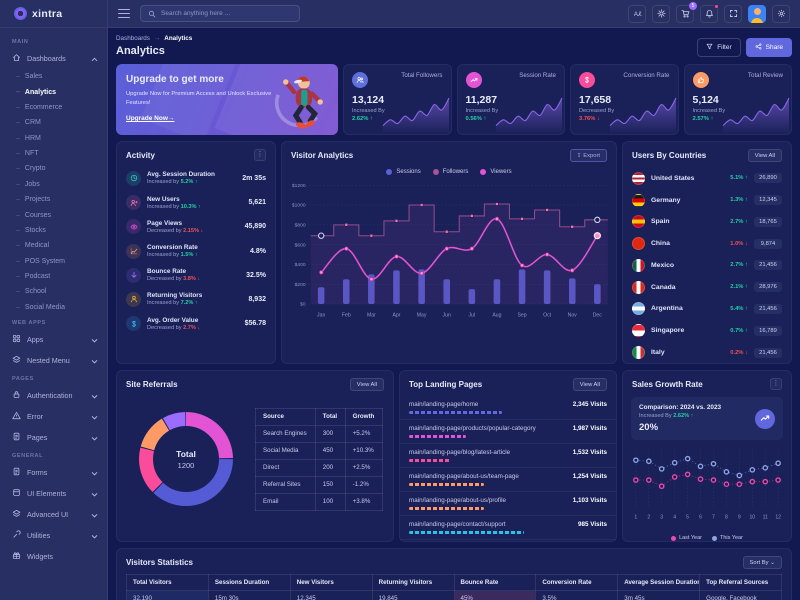 This screenshot has width=800, height=600. I want to click on table-header: Sessions Duration, so click(249, 583).